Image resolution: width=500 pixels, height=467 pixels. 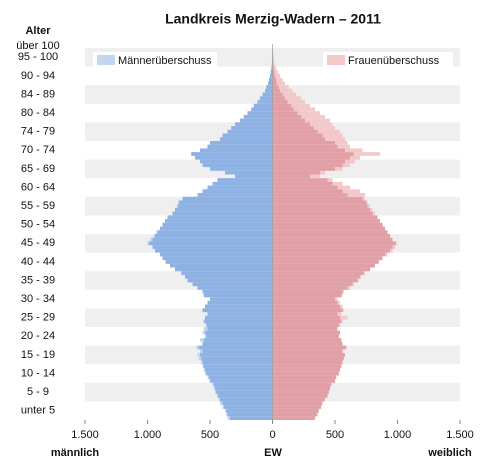 What do you see at coordinates (37, 46) in the screenshot?
I see `y-tick-label: über 100` at bounding box center [37, 46].